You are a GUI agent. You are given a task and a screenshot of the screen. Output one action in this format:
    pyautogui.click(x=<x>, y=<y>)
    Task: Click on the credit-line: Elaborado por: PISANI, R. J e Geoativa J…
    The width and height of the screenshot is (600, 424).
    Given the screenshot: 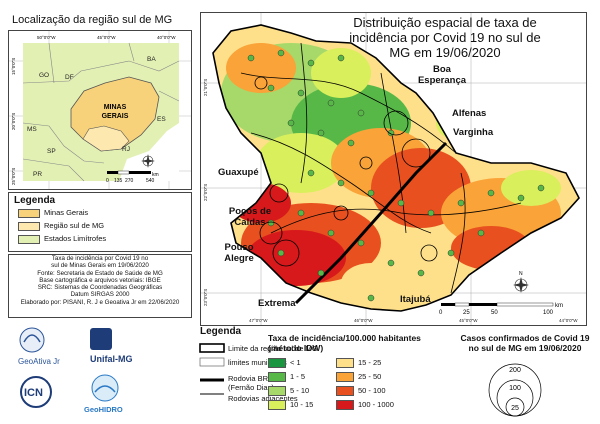 What is the action you would take?
    pyautogui.click(x=100, y=302)
    